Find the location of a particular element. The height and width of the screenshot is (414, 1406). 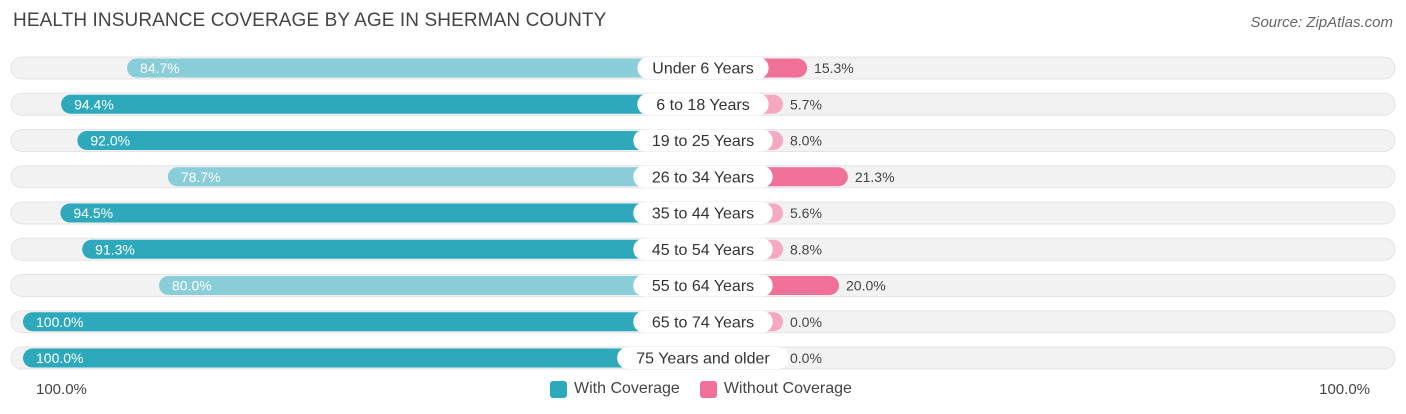

label-with-coverage: 84.7% is located at coordinates (160, 68).